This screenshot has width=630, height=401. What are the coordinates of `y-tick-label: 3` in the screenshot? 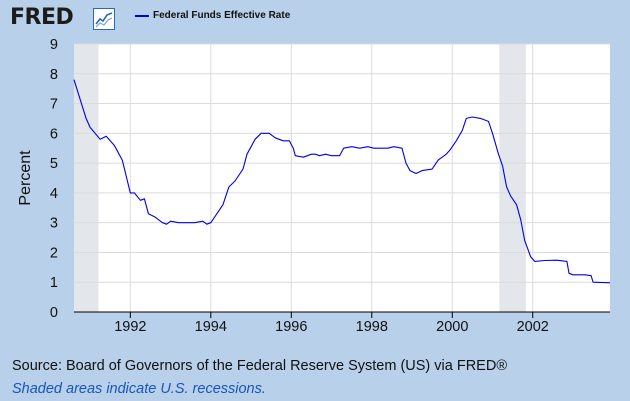 It's located at (54, 224).